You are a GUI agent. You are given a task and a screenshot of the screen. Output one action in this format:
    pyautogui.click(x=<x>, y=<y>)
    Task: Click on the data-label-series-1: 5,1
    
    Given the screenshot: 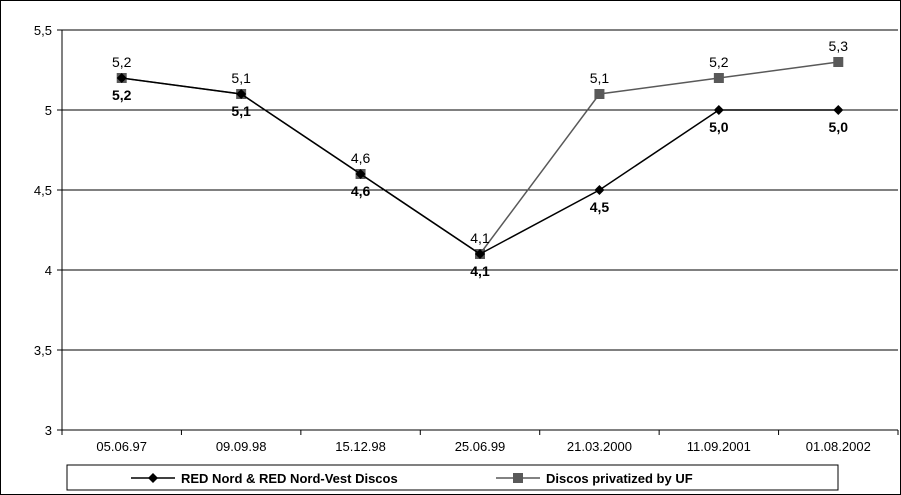 What is the action you would take?
    pyautogui.click(x=241, y=111)
    